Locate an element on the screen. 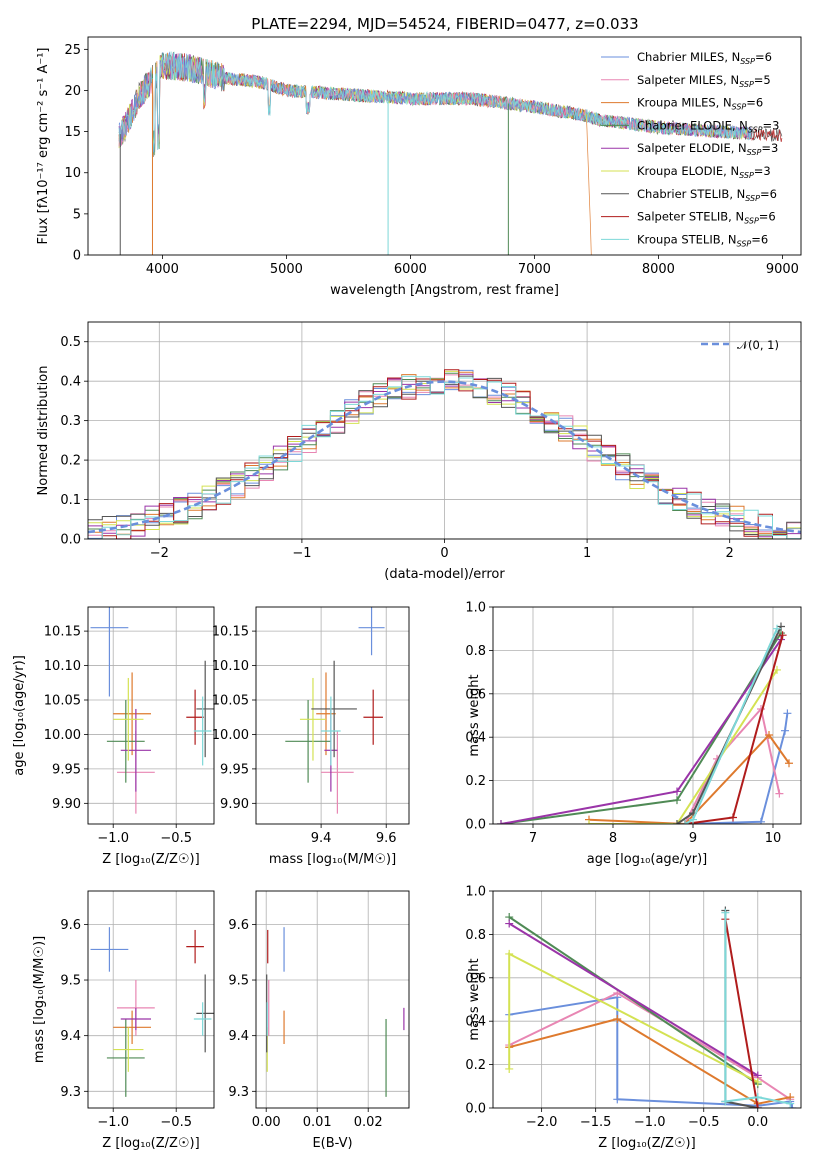 The image size is (819, 1170). mass_vs_Z-frame is located at coordinates (151, 999).